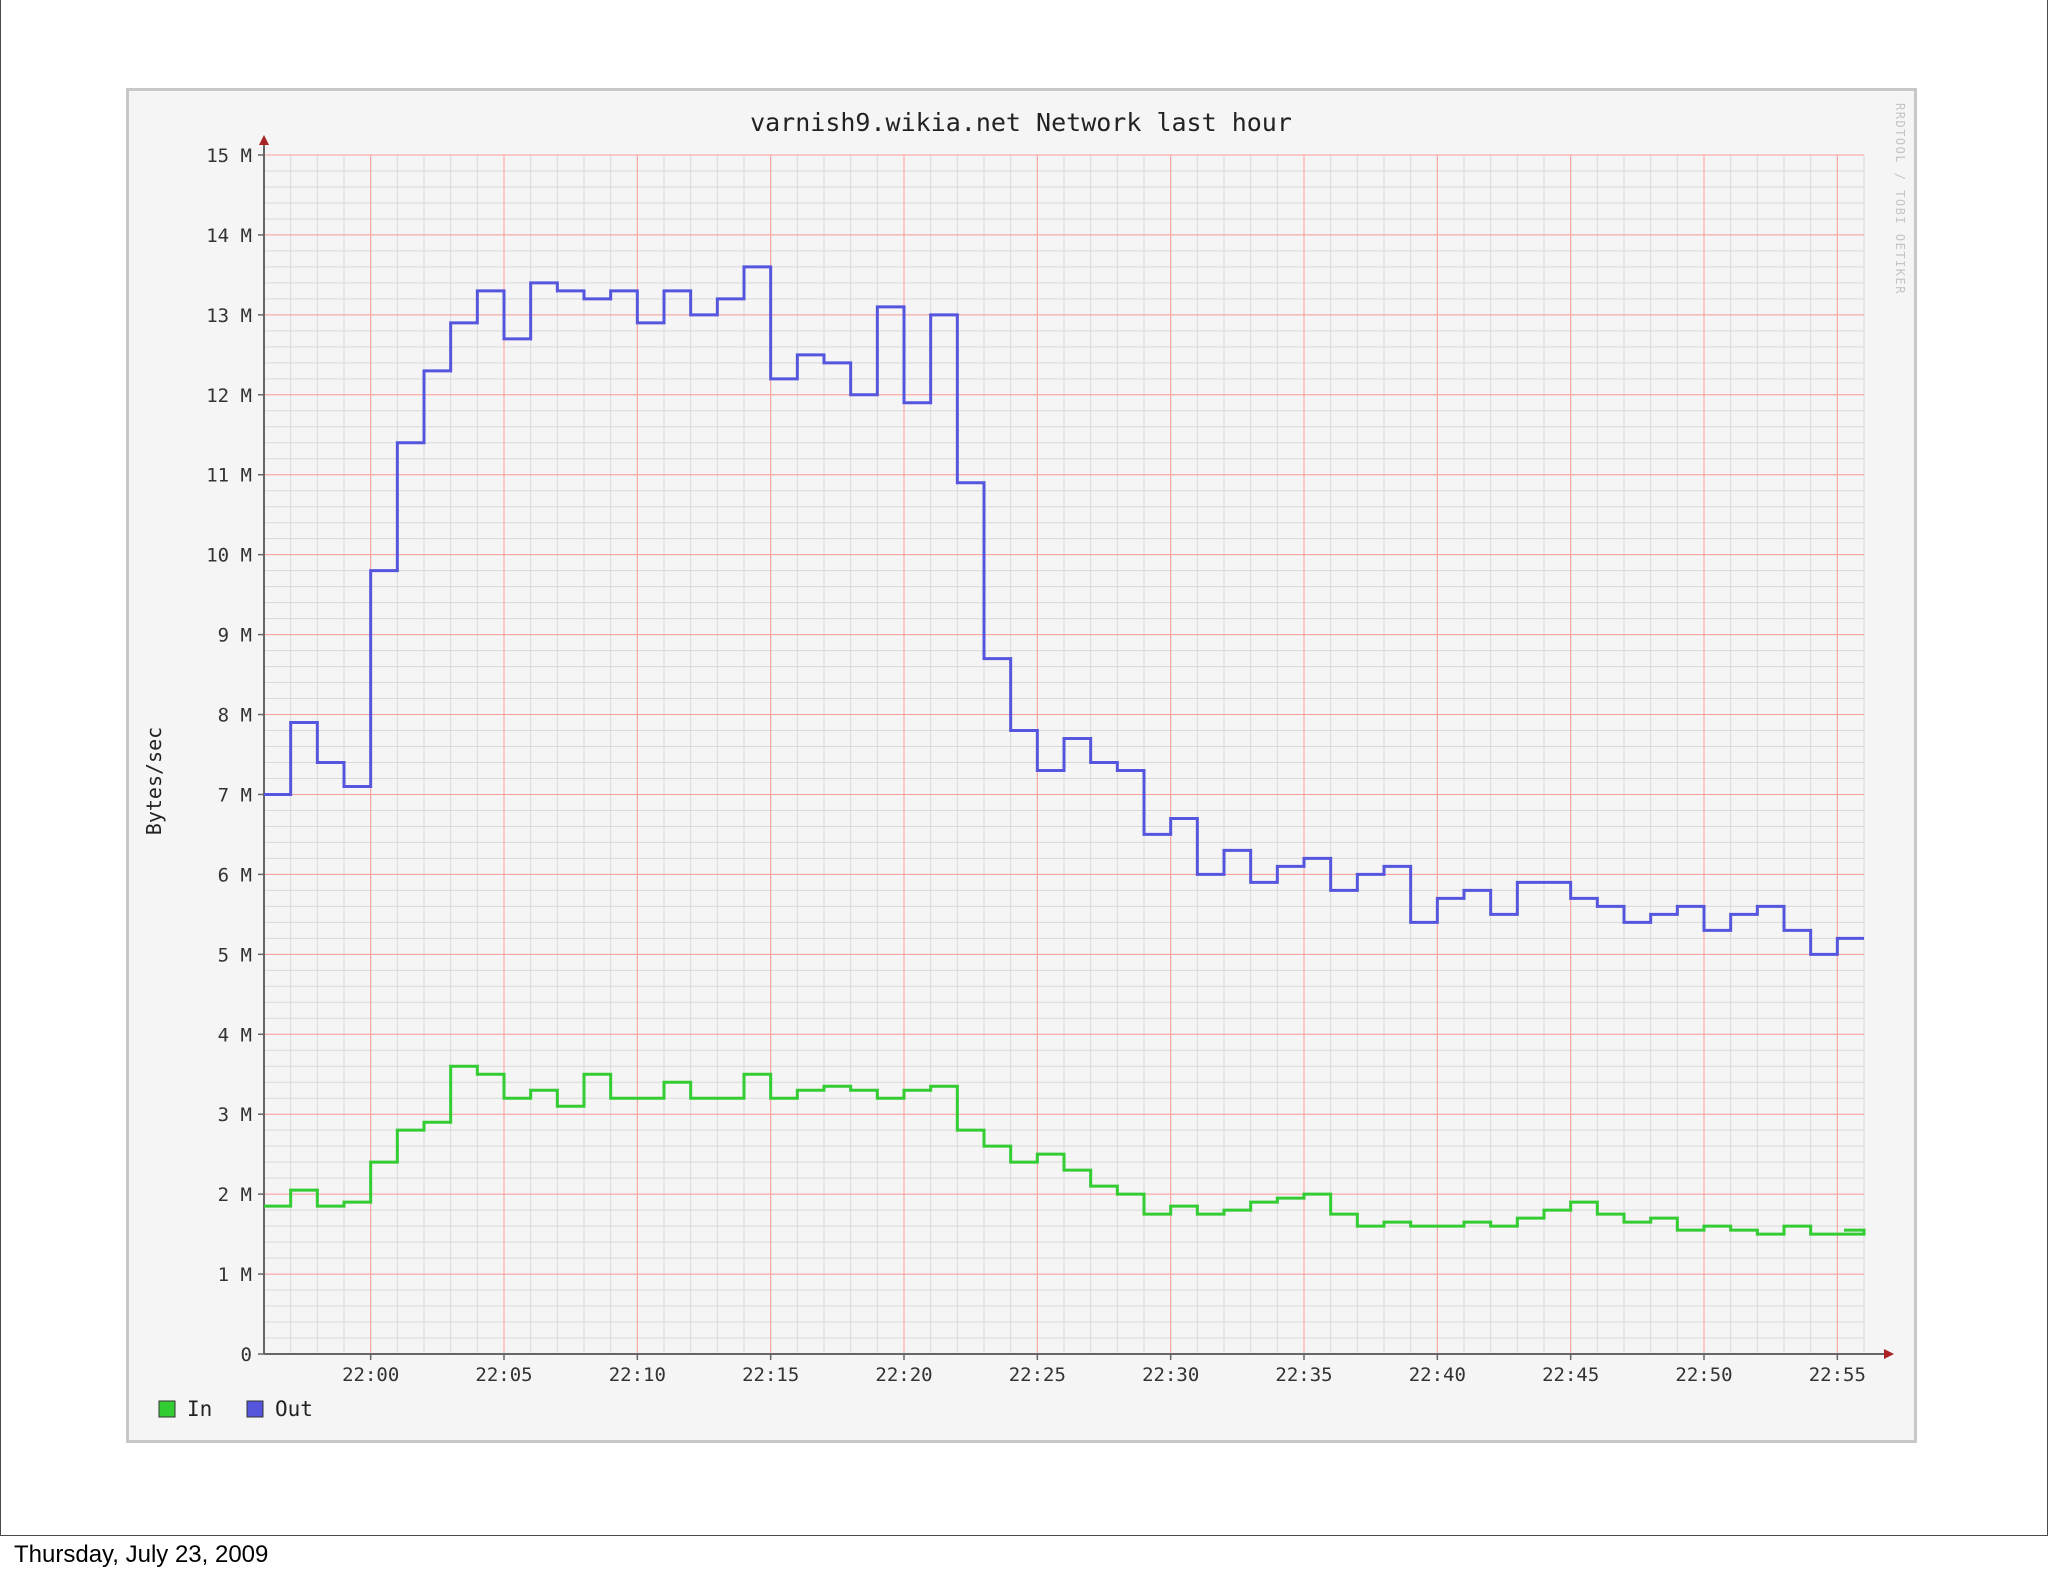 The width and height of the screenshot is (2048, 1576). What do you see at coordinates (1065, 1150) in the screenshot?
I see `series-line-in` at bounding box center [1065, 1150].